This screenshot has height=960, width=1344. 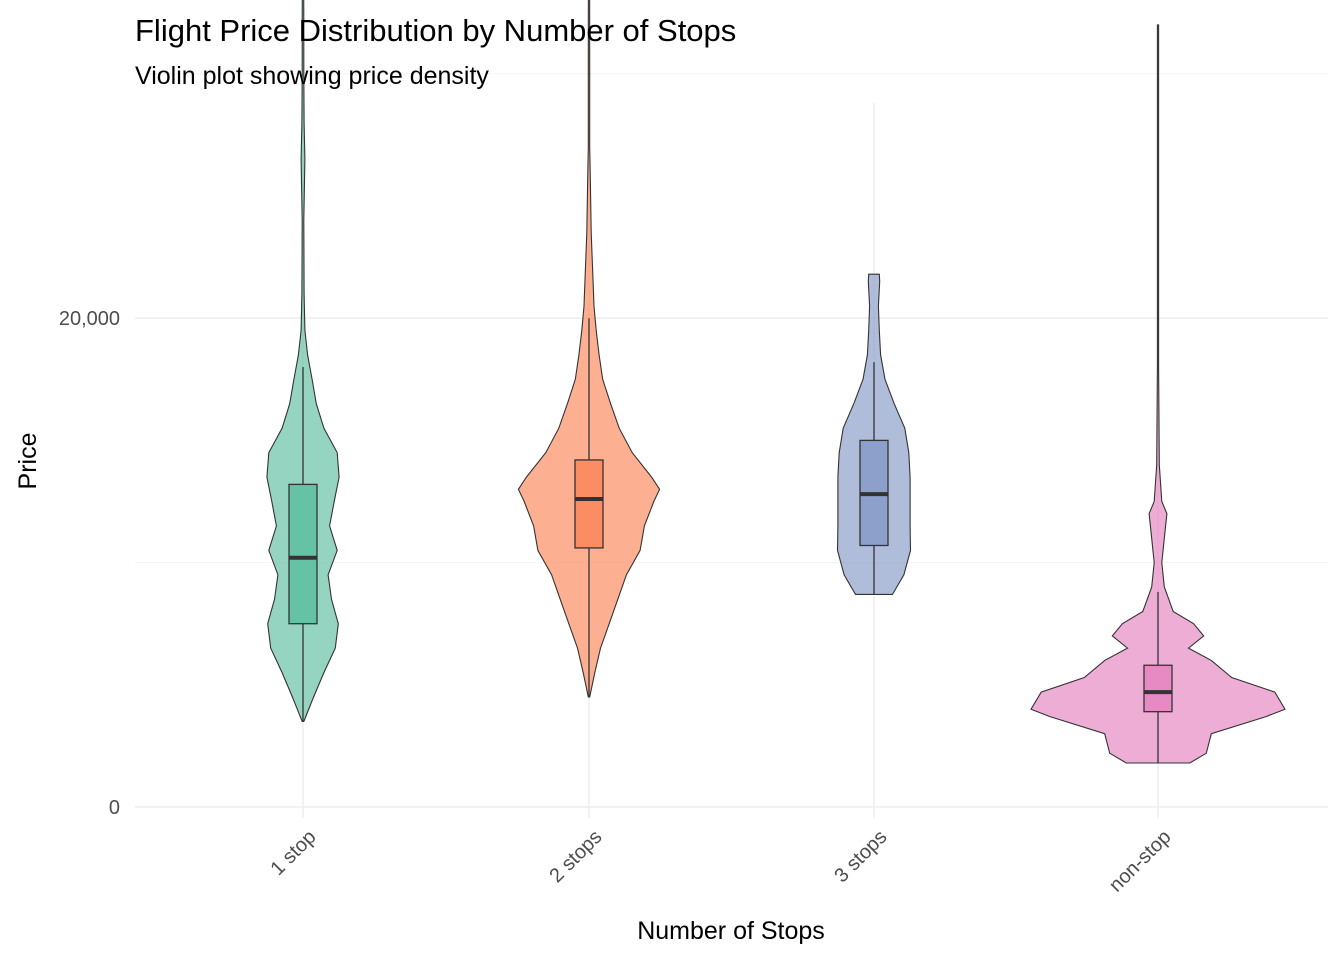 I want to click on y-axis-title: Price, so click(x=28, y=461).